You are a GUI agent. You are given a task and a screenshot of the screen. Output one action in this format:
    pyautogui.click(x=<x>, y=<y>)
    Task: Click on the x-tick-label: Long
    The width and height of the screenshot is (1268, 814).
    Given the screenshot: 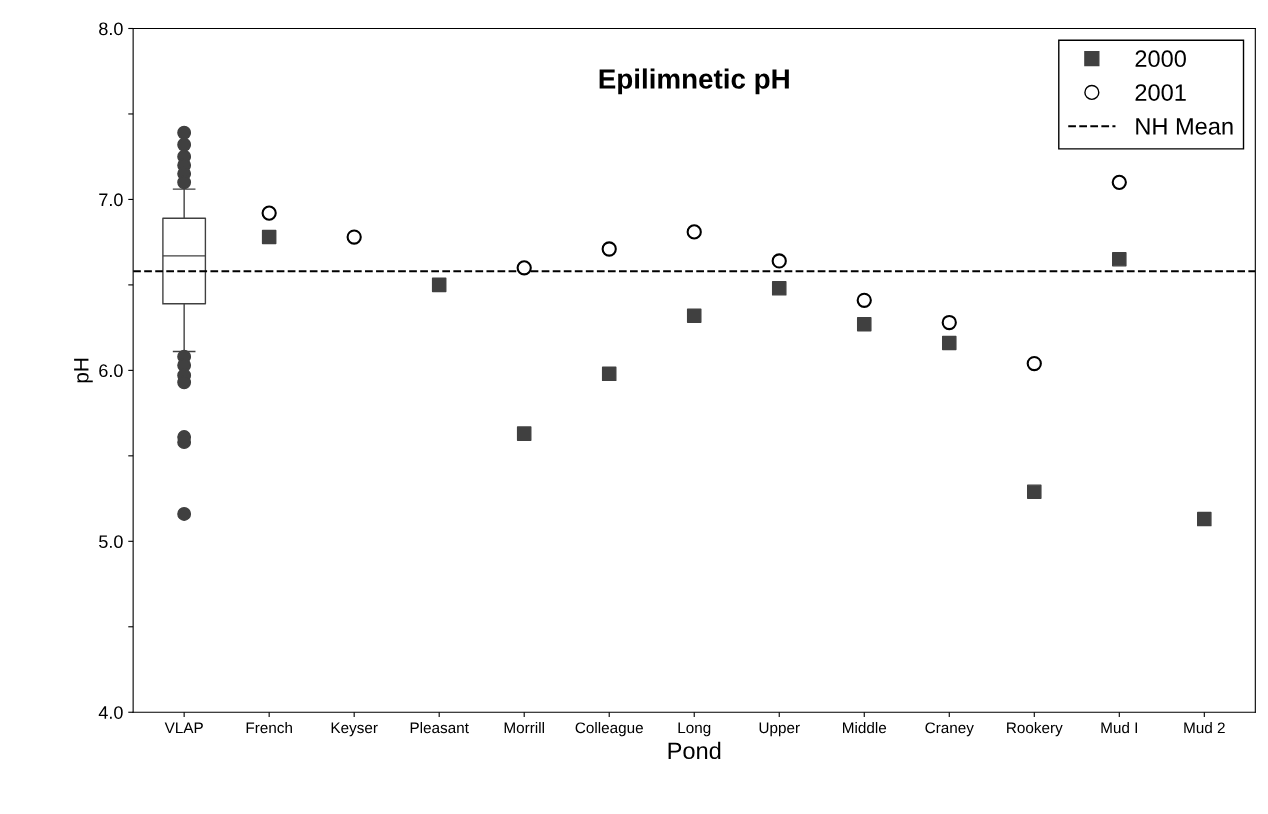 What is the action you would take?
    pyautogui.click(x=694, y=729)
    